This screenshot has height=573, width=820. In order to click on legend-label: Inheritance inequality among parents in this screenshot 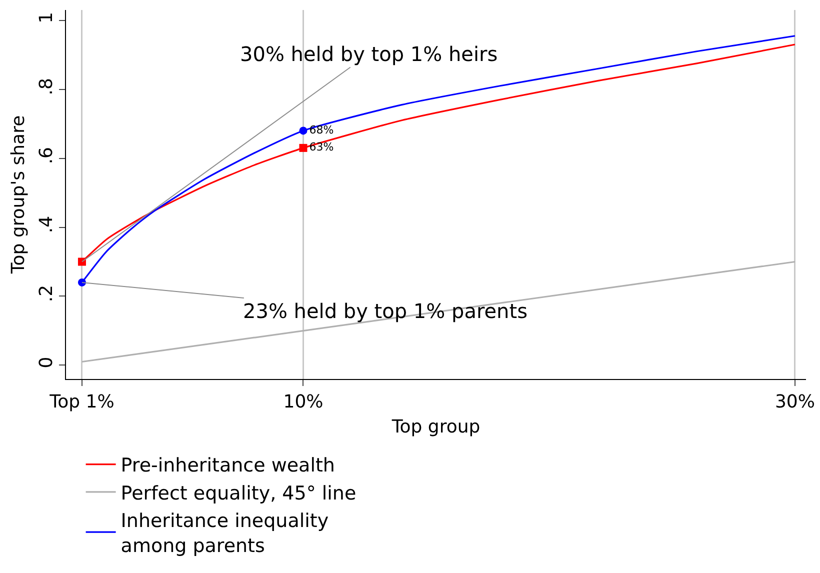, I will do `click(224, 533)`.